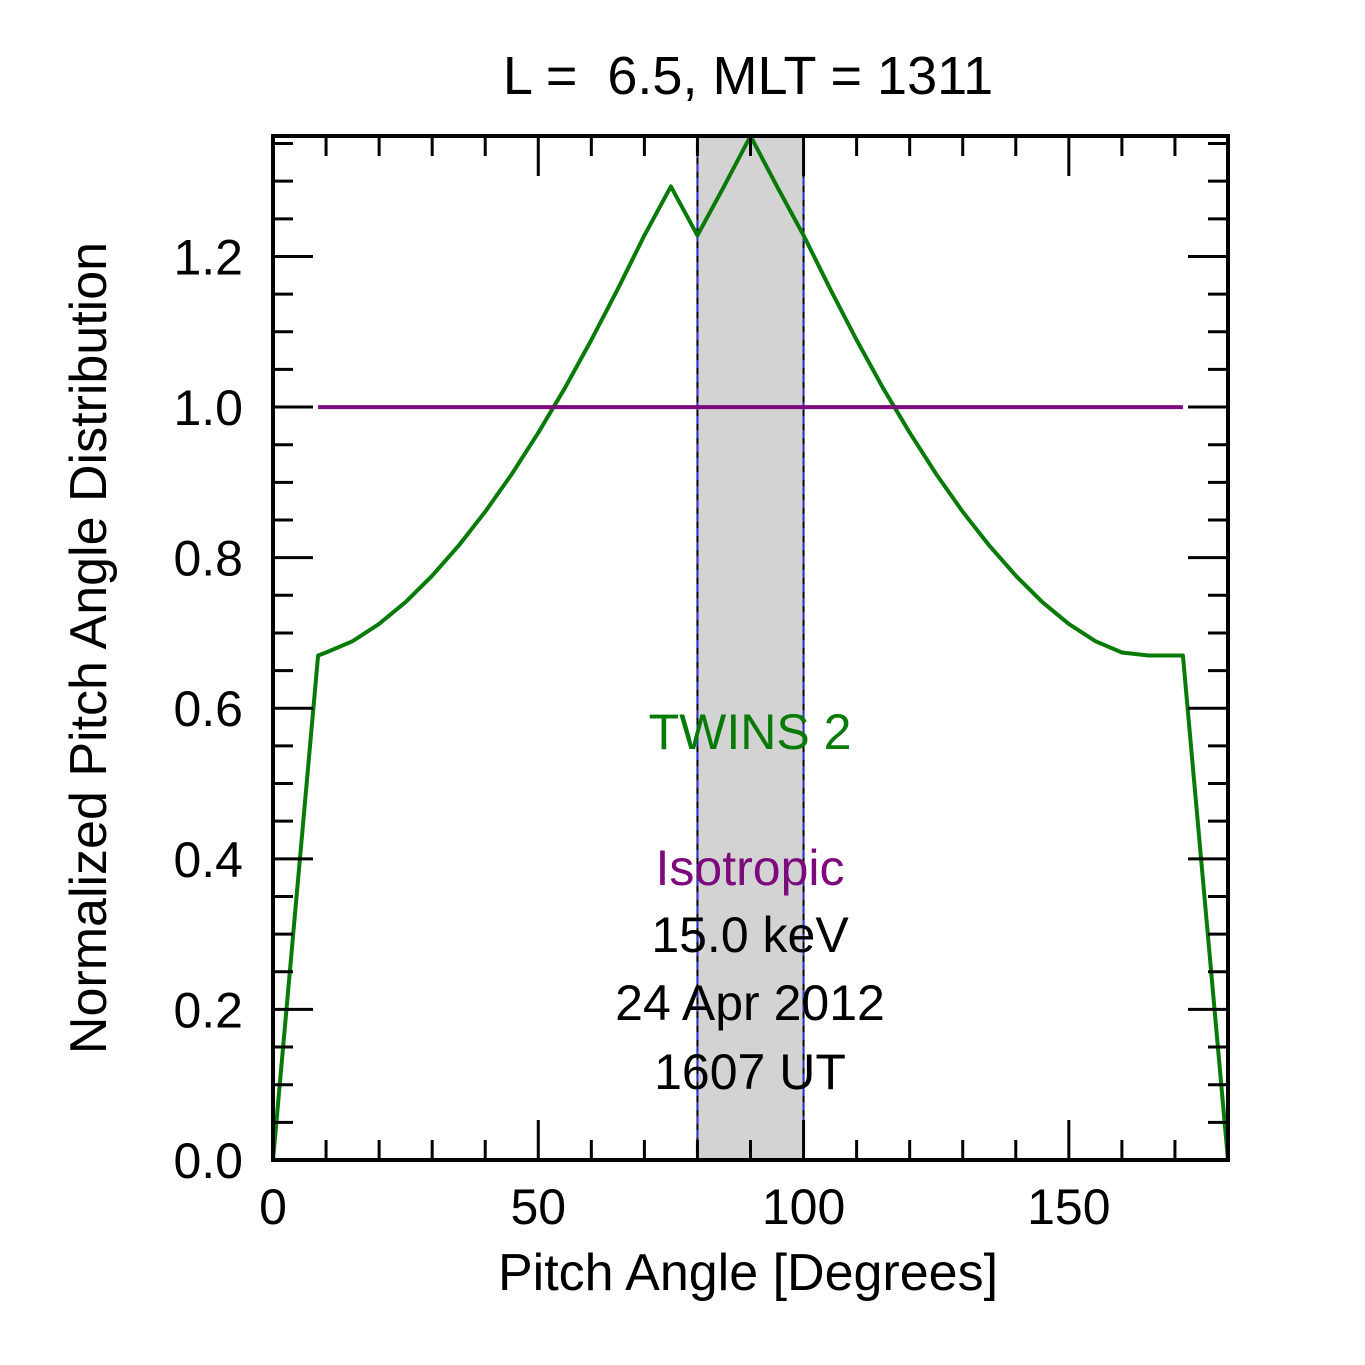 This screenshot has width=1365, height=1365. I want to click on y-axis-title: Normalized Pitch Angle Distribution, so click(89, 648).